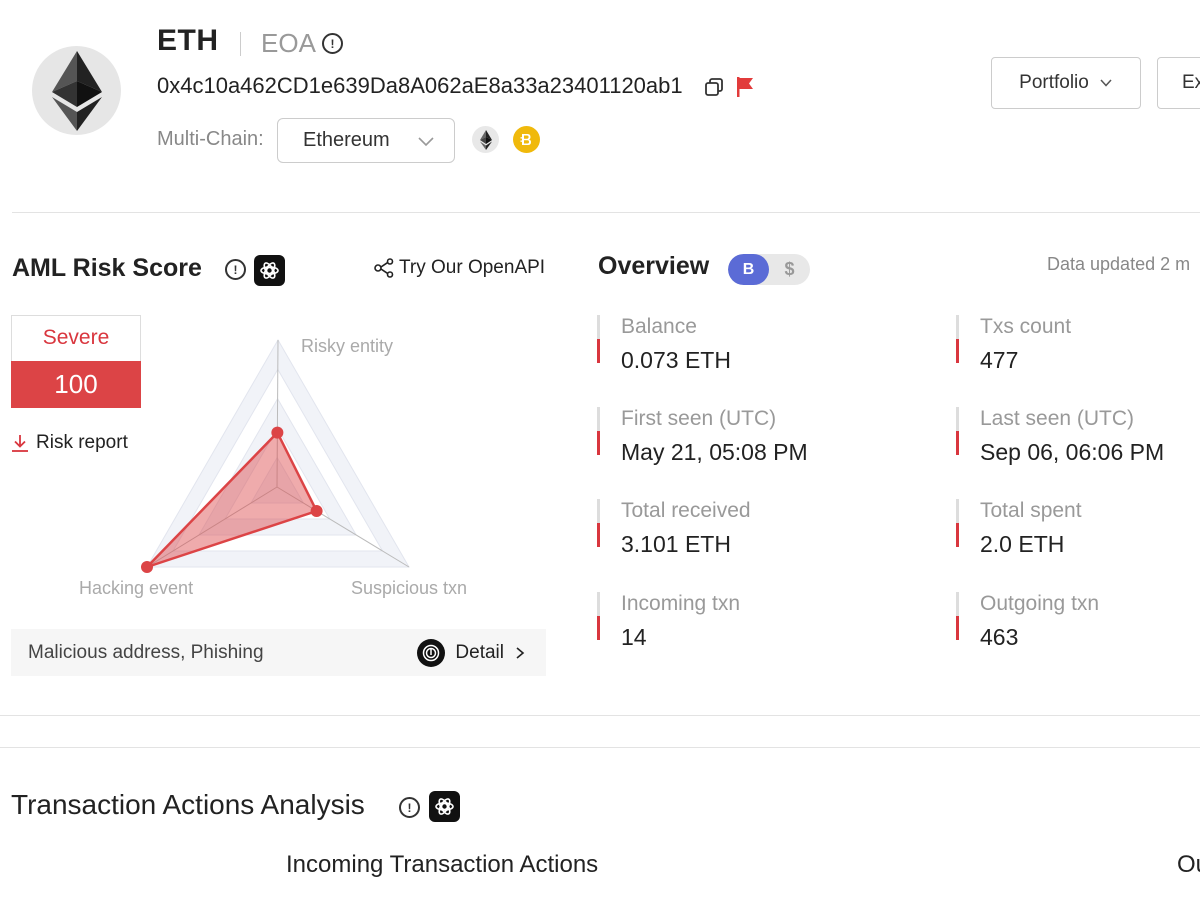 This screenshot has height=915, width=1200. Describe the element at coordinates (384, 268) in the screenshot. I see `api-icon` at that location.